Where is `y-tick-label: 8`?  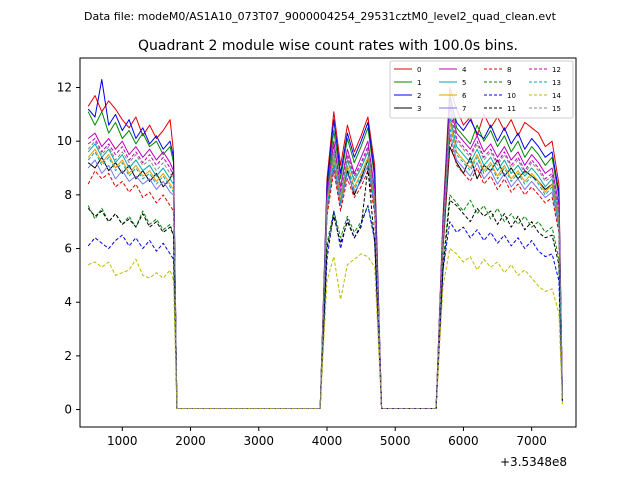 y-tick-label: 8 is located at coordinates (68, 195).